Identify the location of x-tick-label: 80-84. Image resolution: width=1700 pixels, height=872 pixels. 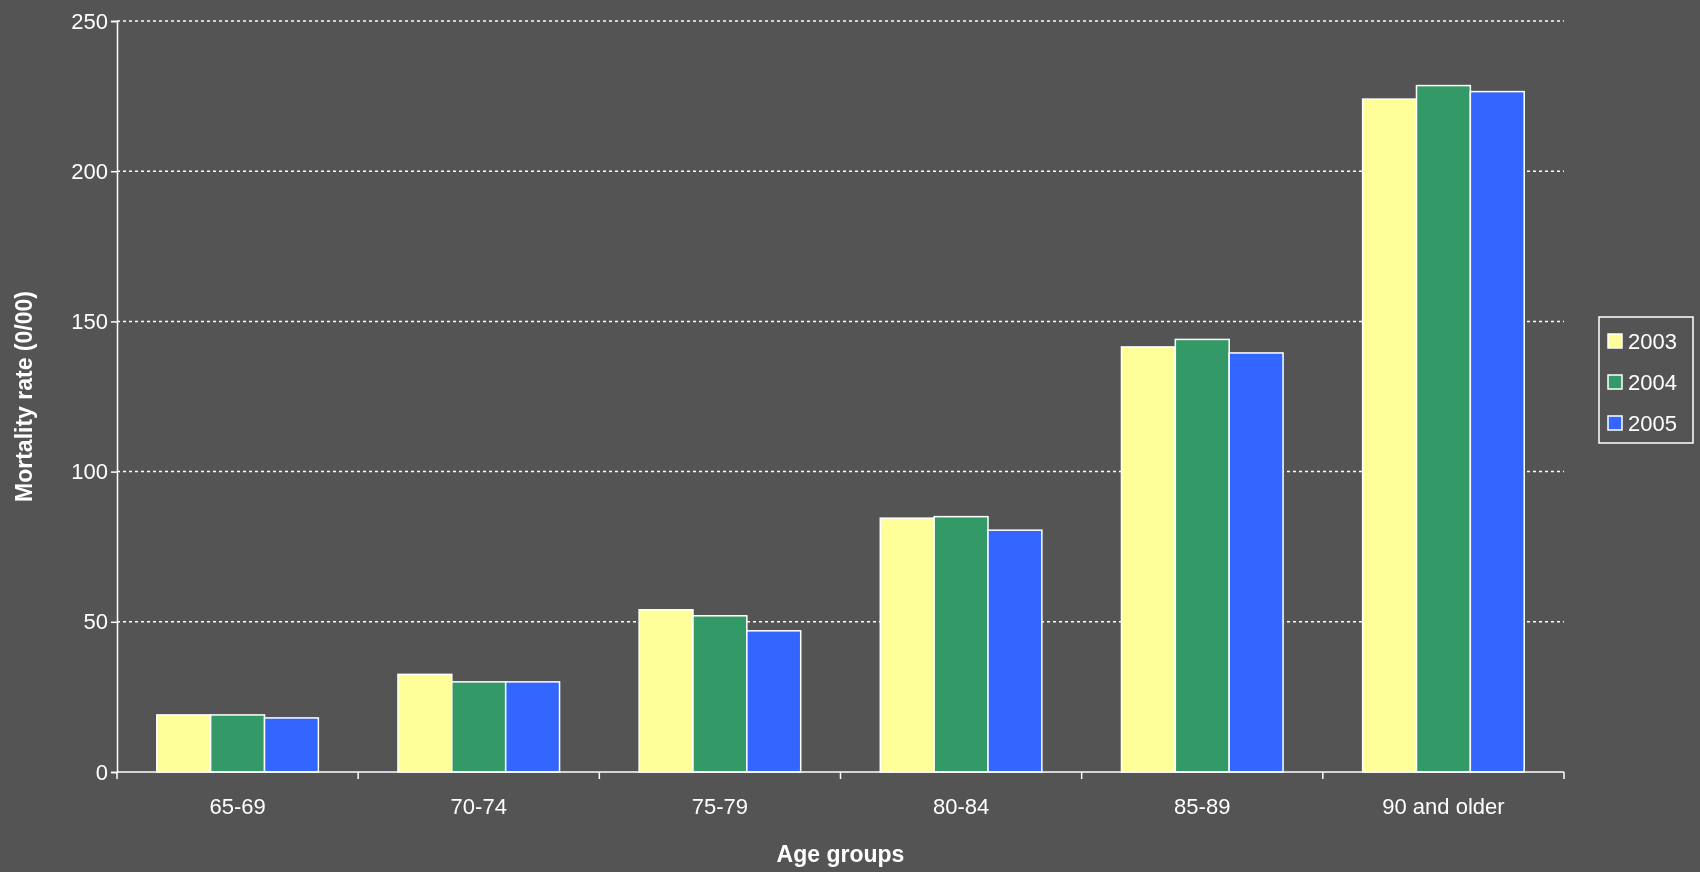
(961, 806).